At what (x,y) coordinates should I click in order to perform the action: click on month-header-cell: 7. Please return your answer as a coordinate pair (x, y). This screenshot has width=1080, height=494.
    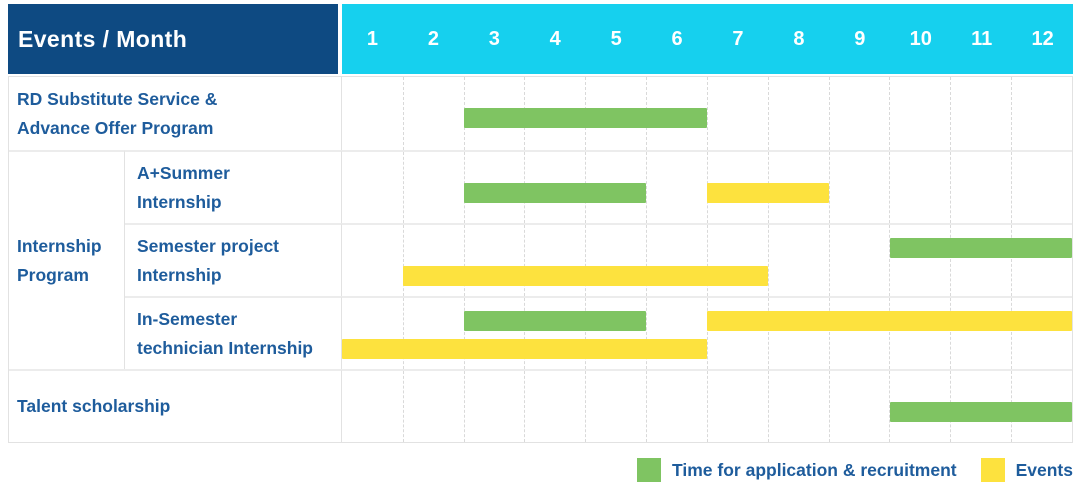
    Looking at the image, I should click on (738, 38).